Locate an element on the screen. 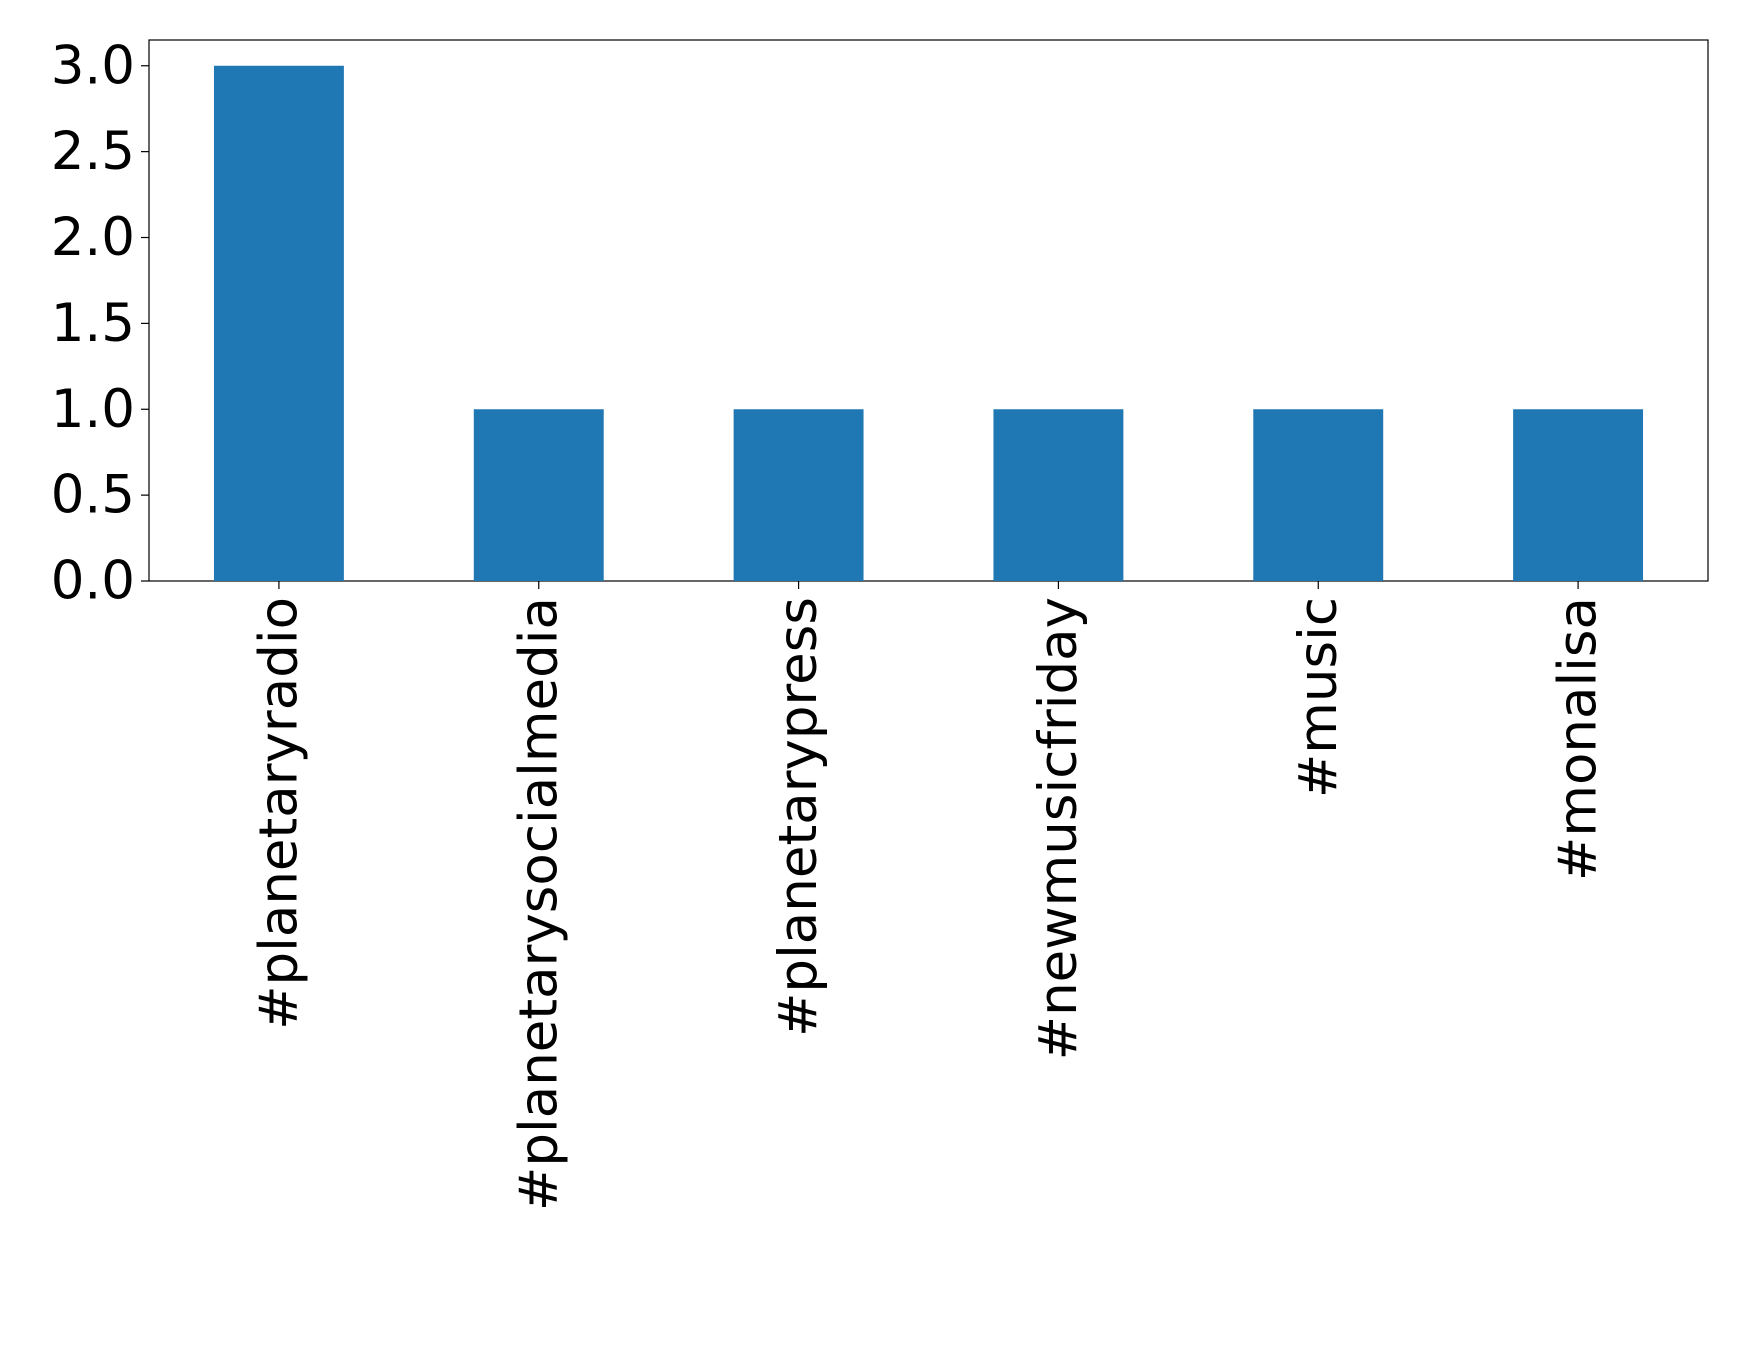 Image resolution: width=1739 pixels, height=1352 pixels. x-tick-label: #planetarysocialmedia is located at coordinates (538, 904).